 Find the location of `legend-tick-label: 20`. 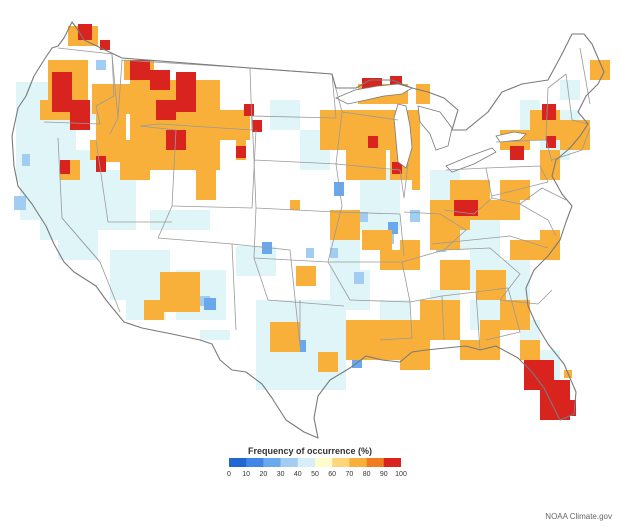

legend-tick-label: 20 is located at coordinates (263, 474).